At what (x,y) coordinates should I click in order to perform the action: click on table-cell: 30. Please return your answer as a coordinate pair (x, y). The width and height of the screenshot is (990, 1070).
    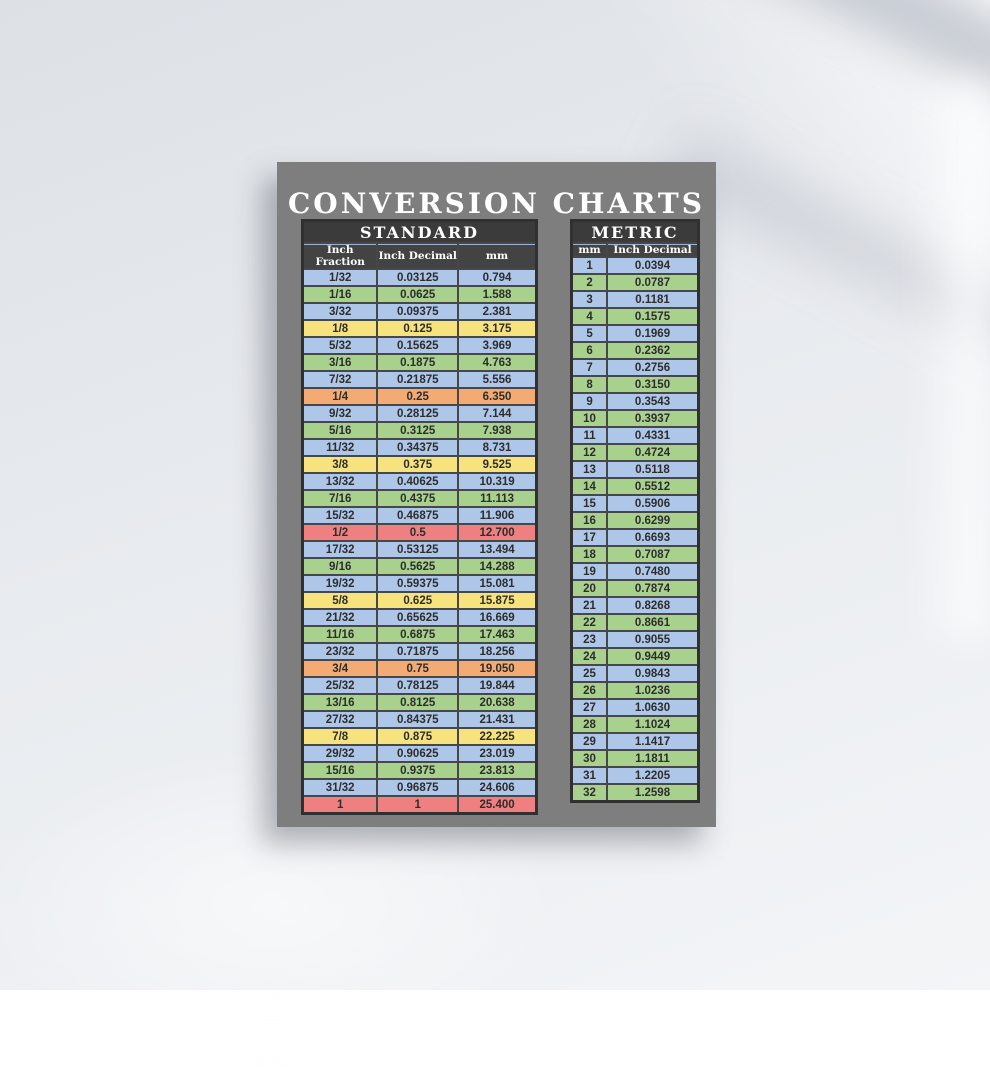
    Looking at the image, I should click on (589, 758).